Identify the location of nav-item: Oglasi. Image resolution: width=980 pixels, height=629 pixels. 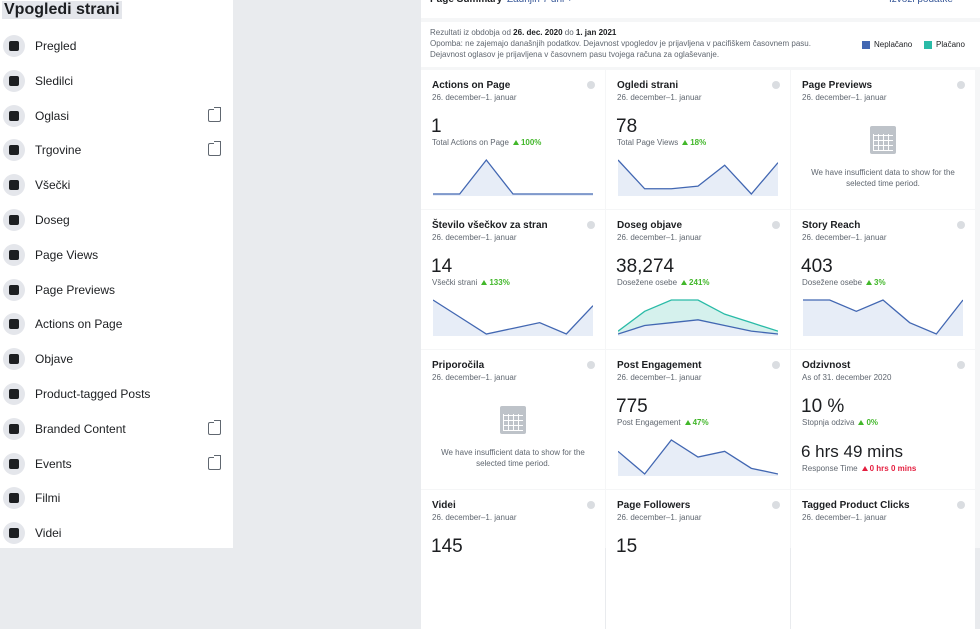
(116, 116).